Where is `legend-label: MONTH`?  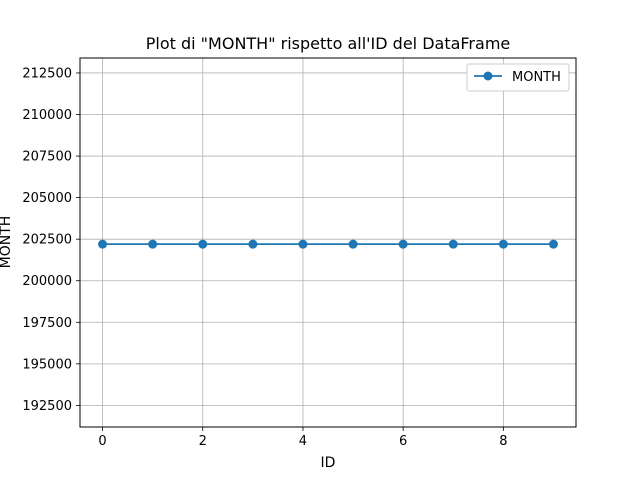 legend-label: MONTH is located at coordinates (536, 77).